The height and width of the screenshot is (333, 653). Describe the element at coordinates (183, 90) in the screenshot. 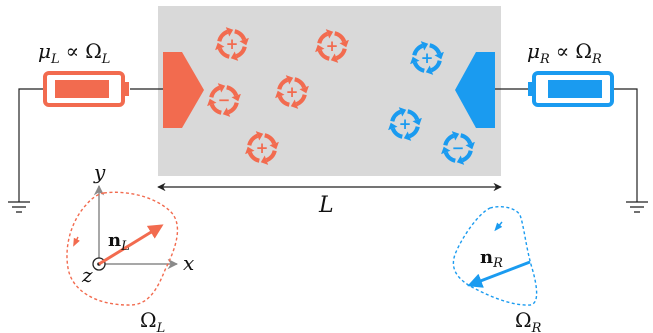

I see `left-reservoir-arrow` at that location.